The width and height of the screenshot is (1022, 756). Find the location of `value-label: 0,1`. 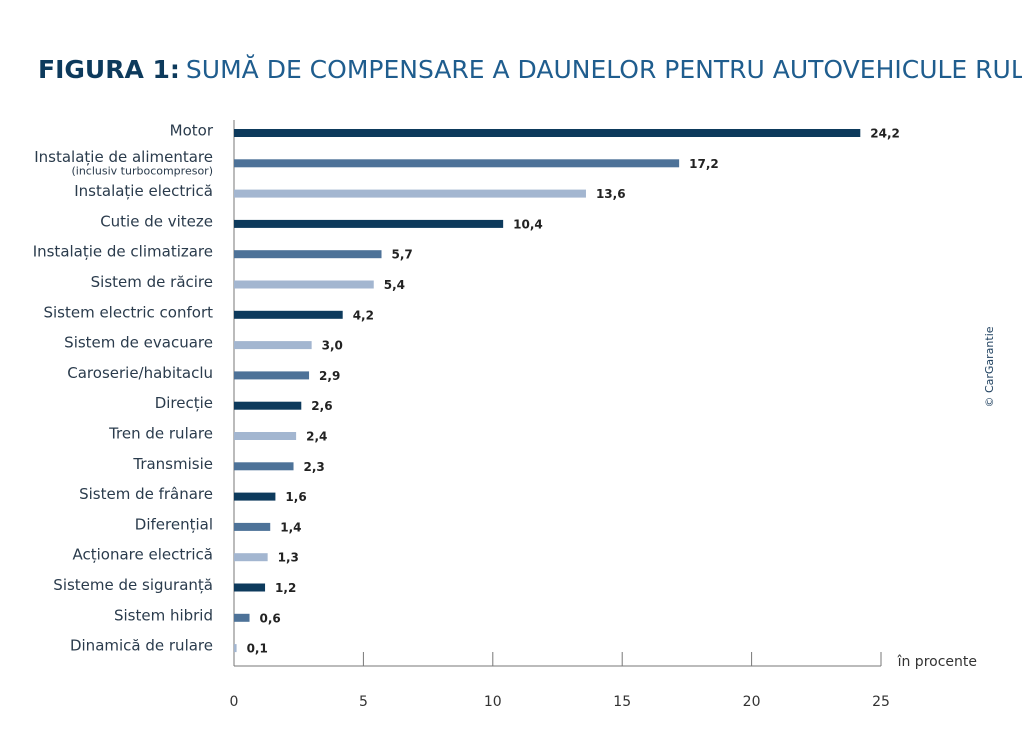

value-label: 0,1 is located at coordinates (257, 649).